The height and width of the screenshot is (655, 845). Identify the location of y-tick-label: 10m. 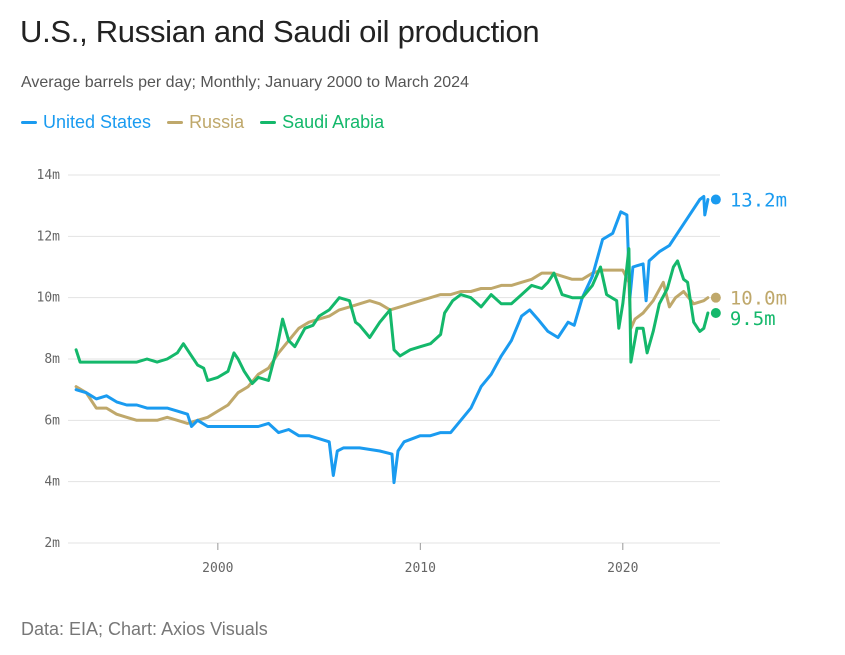
(49, 298).